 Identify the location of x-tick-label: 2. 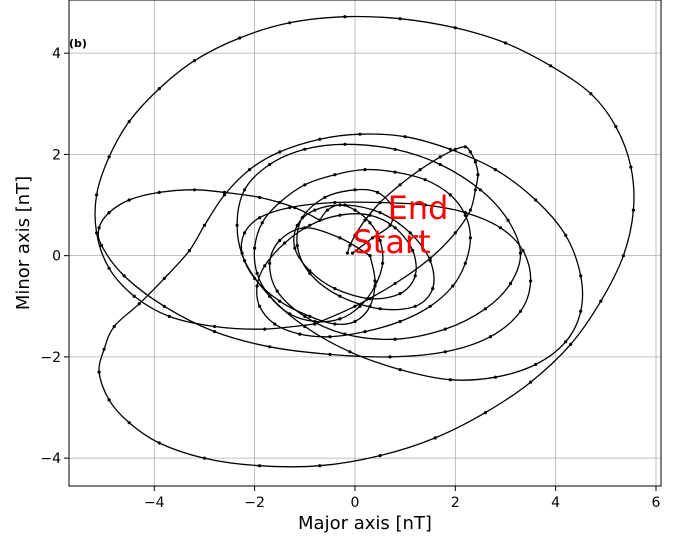
(455, 503).